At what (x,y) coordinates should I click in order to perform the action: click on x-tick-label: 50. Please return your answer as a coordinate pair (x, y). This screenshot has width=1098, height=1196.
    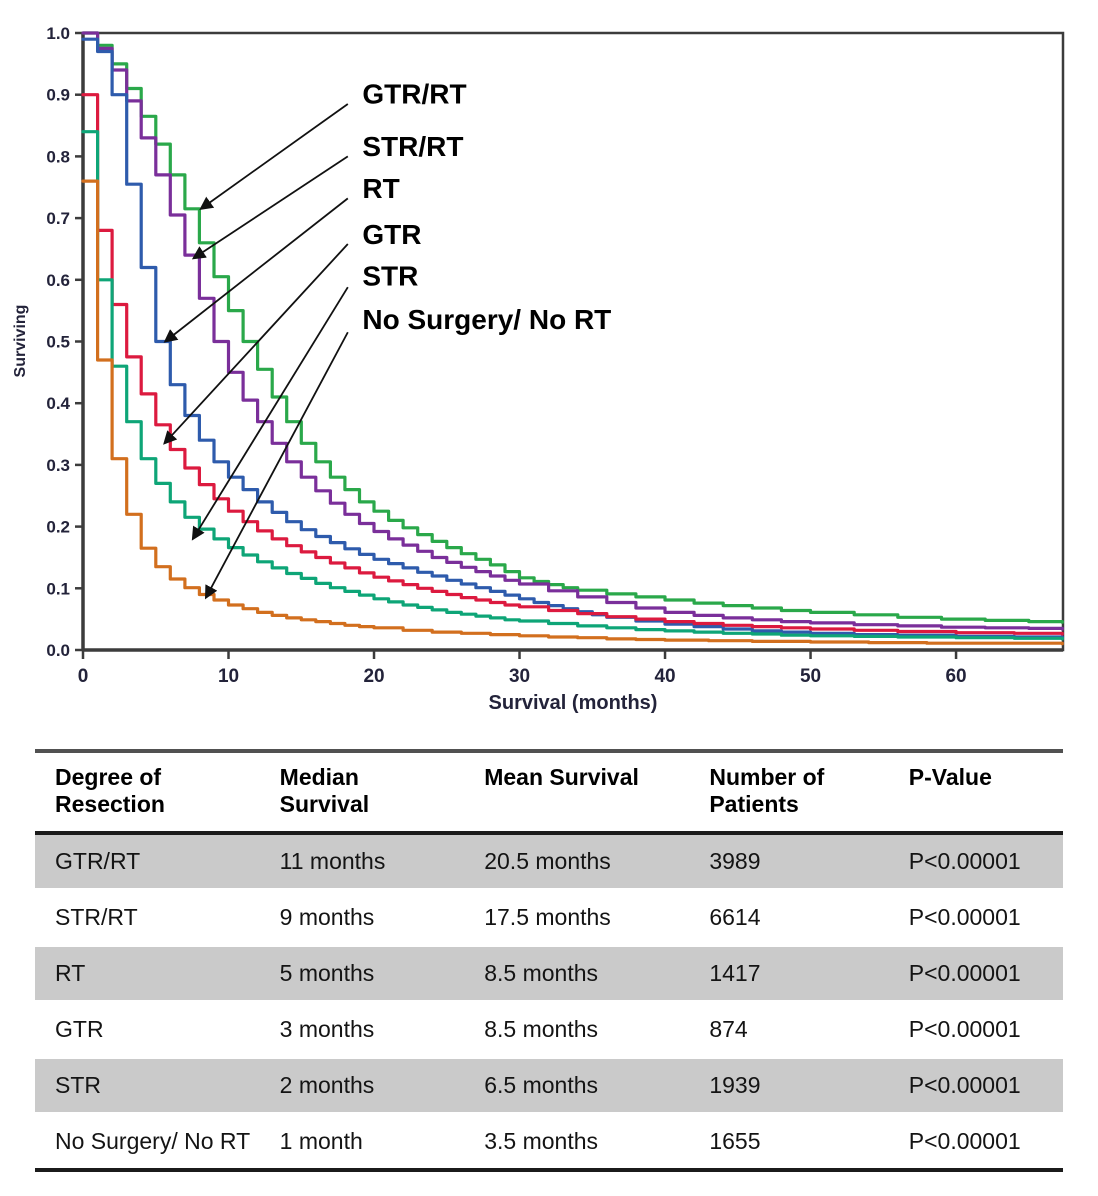
    Looking at the image, I should click on (810, 676).